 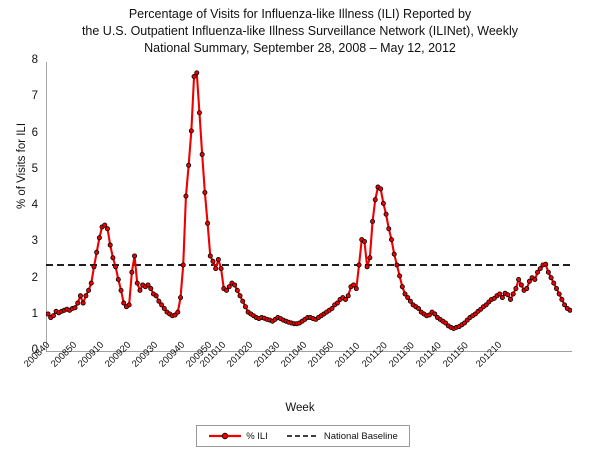 What do you see at coordinates (34, 96) in the screenshot?
I see `y-tick-label: 7` at bounding box center [34, 96].